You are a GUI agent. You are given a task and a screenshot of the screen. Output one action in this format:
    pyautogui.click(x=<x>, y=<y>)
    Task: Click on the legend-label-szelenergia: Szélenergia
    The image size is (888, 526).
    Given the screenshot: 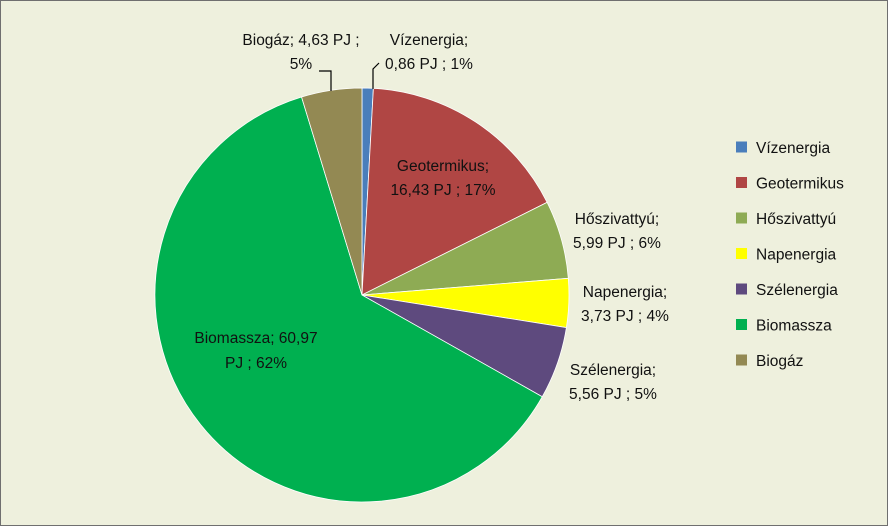 What is the action you would take?
    pyautogui.click(x=797, y=290)
    